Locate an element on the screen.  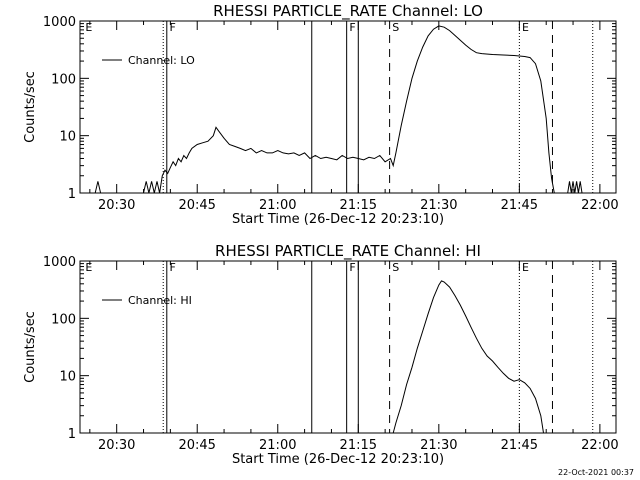
chart-title: RHESSI PARTICLE_RATE Channel: HI is located at coordinates (348, 251).